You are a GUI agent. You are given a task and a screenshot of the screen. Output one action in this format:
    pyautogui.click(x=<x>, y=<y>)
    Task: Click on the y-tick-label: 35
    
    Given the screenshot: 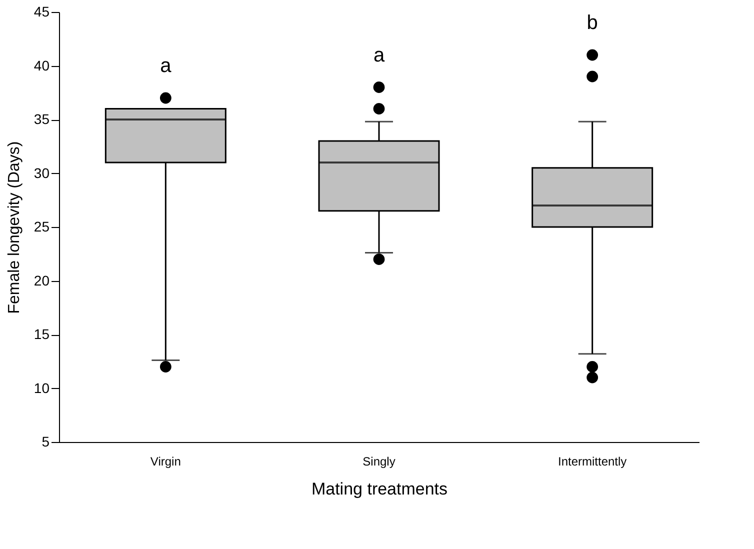 What is the action you would take?
    pyautogui.click(x=42, y=119)
    